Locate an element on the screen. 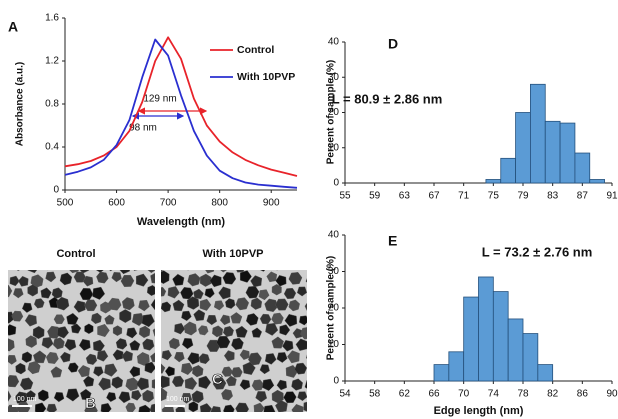  x-tick-label: 800 is located at coordinates (219, 203).